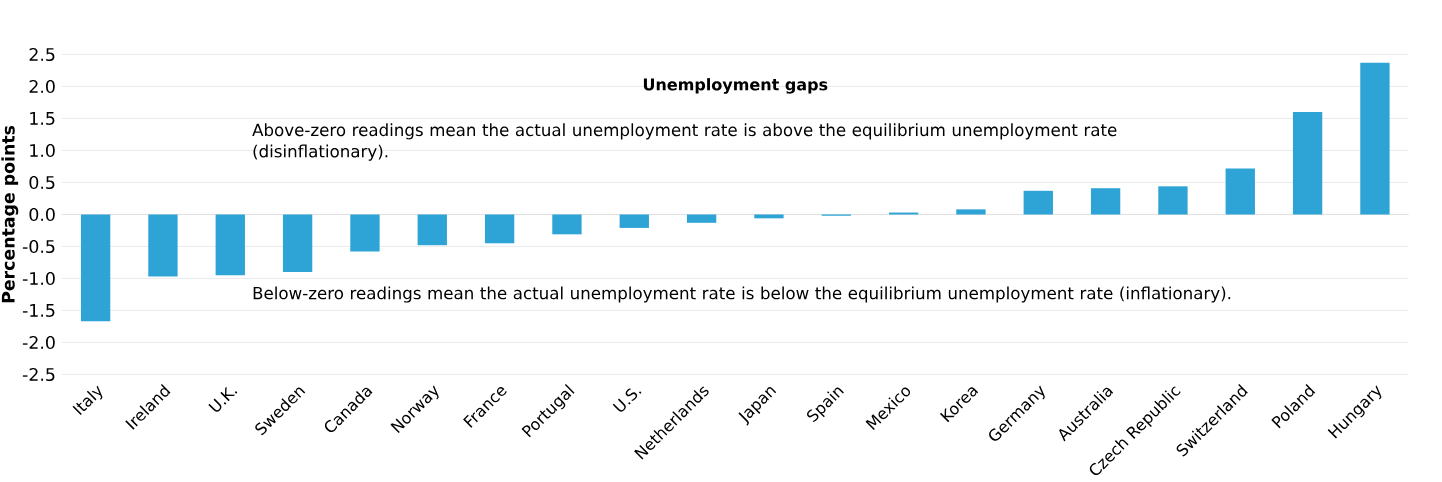 The width and height of the screenshot is (1442, 482). Describe the element at coordinates (223, 399) in the screenshot. I see `x-tick-label: U.K.` at that location.